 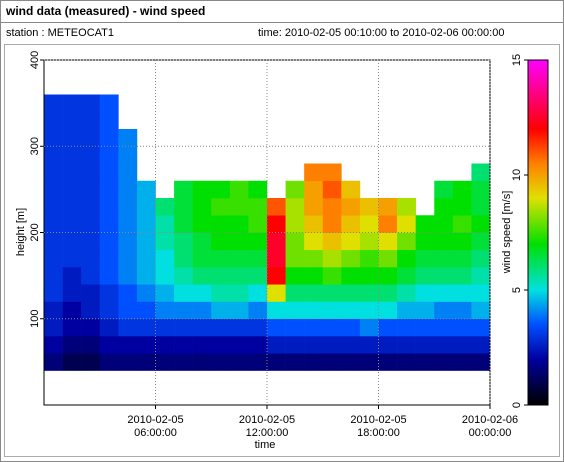 I want to click on colorbar-tick-label: 5, so click(x=517, y=290).